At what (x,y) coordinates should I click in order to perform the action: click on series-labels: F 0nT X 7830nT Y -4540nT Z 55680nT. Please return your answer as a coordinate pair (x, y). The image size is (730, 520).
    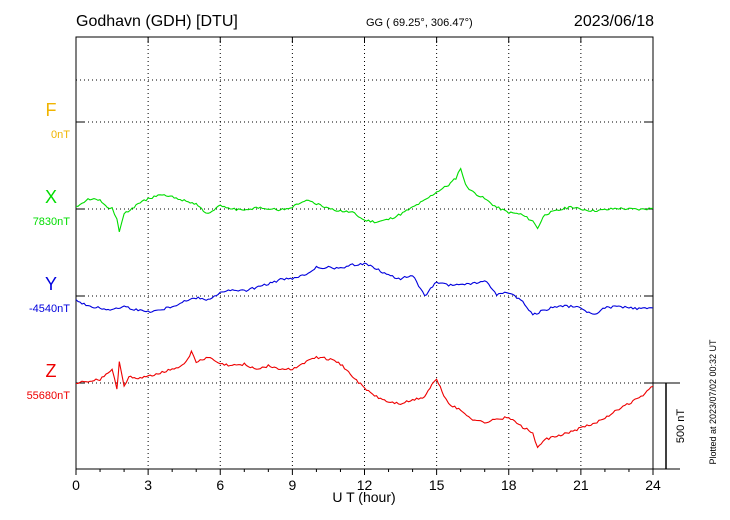
    Looking at the image, I should click on (49, 251).